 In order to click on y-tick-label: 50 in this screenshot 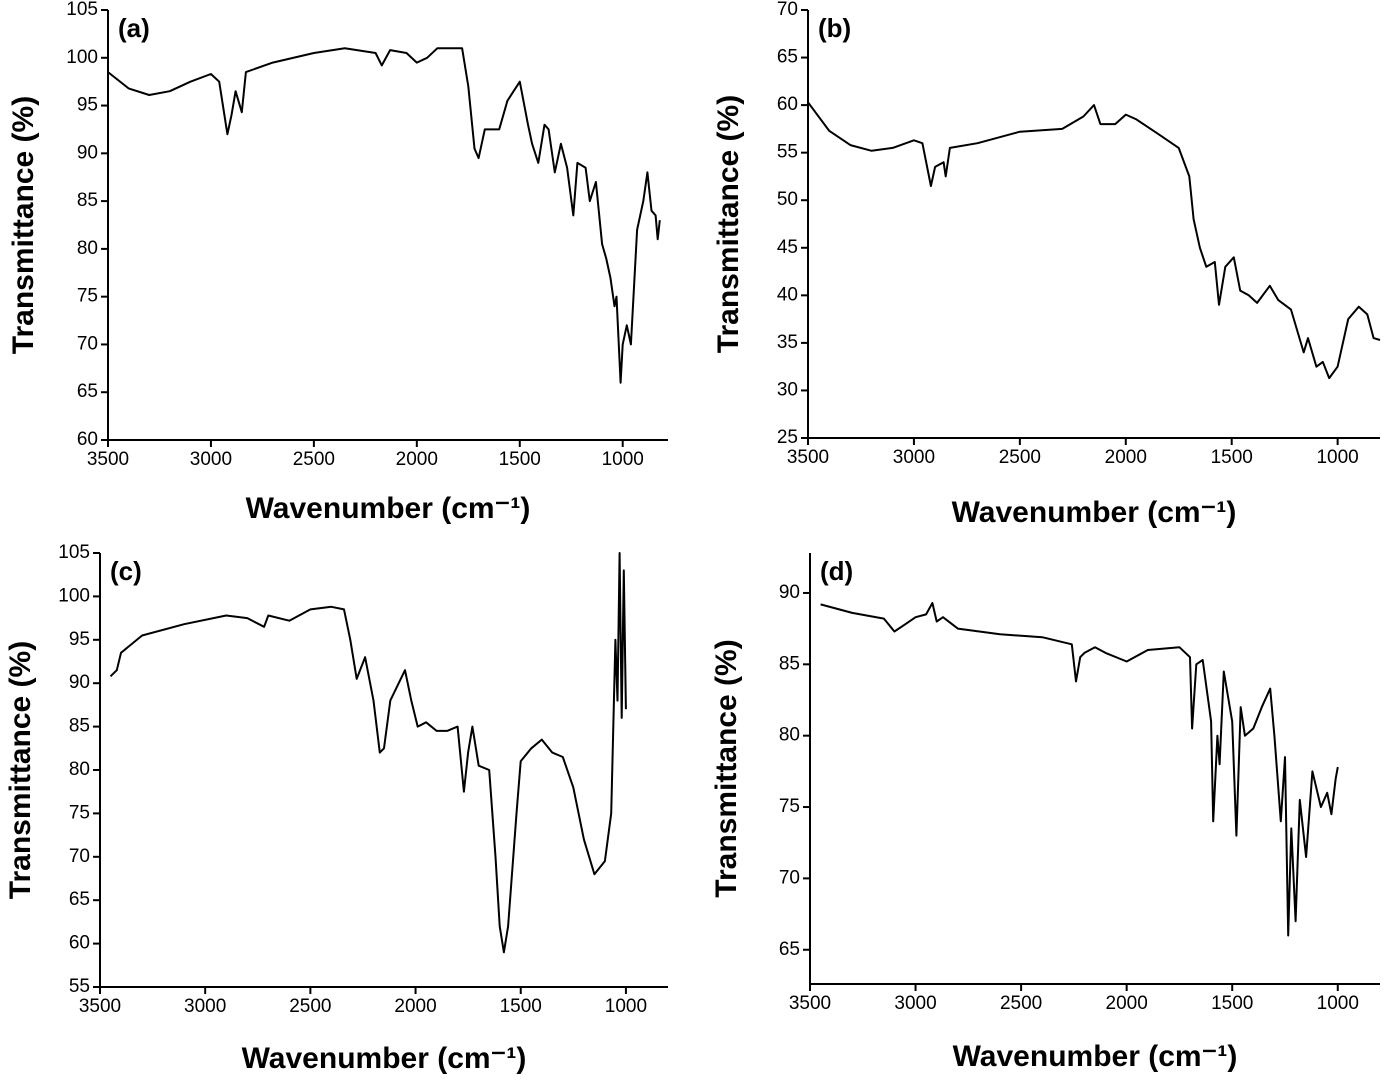, I will do `click(787, 199)`.